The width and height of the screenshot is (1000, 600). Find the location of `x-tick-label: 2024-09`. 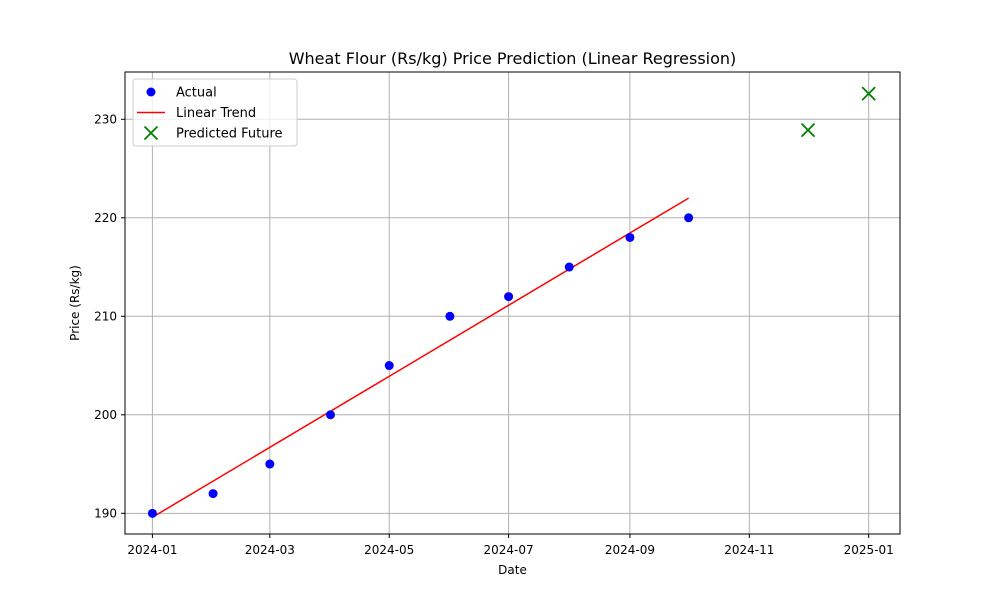

x-tick-label: 2024-09 is located at coordinates (630, 550).